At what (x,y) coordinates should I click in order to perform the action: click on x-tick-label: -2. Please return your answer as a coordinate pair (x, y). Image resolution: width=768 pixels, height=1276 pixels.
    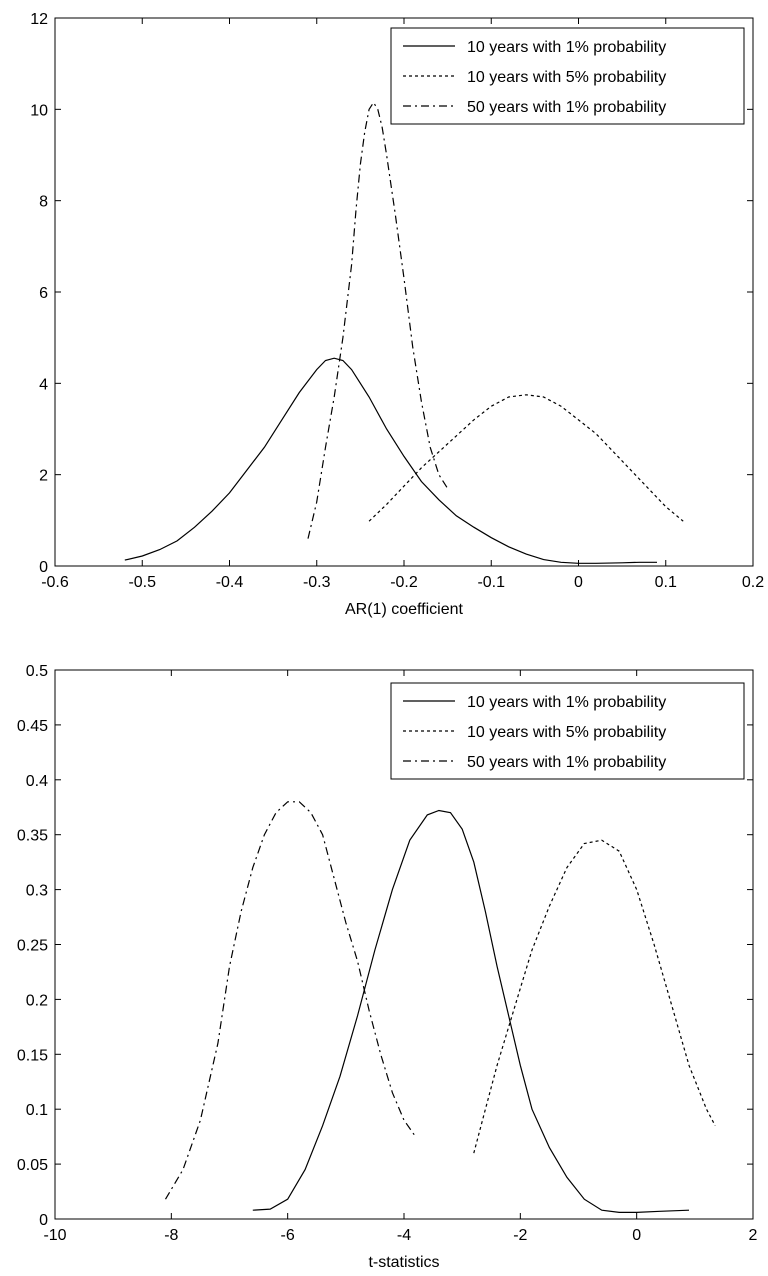
    Looking at the image, I should click on (520, 1235).